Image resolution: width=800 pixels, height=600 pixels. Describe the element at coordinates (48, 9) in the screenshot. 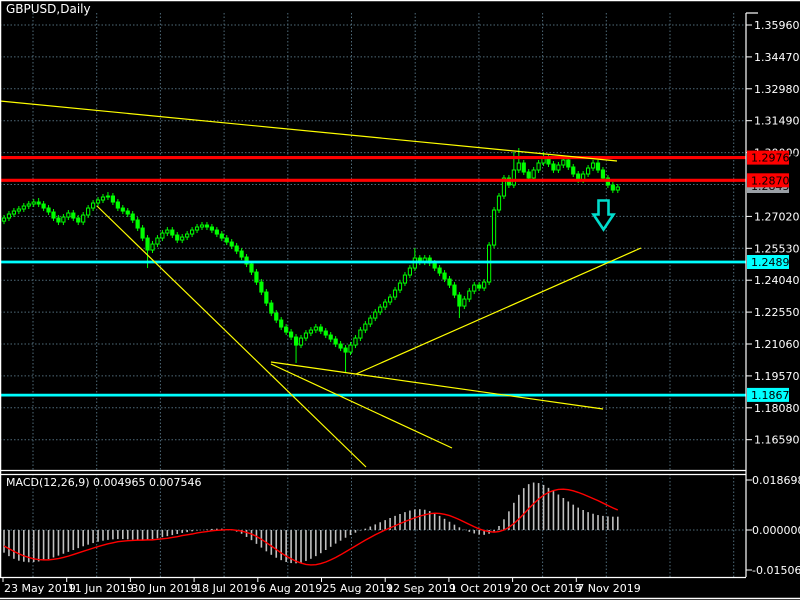

I see `symbol-title: GBPUSD,Daily` at that location.